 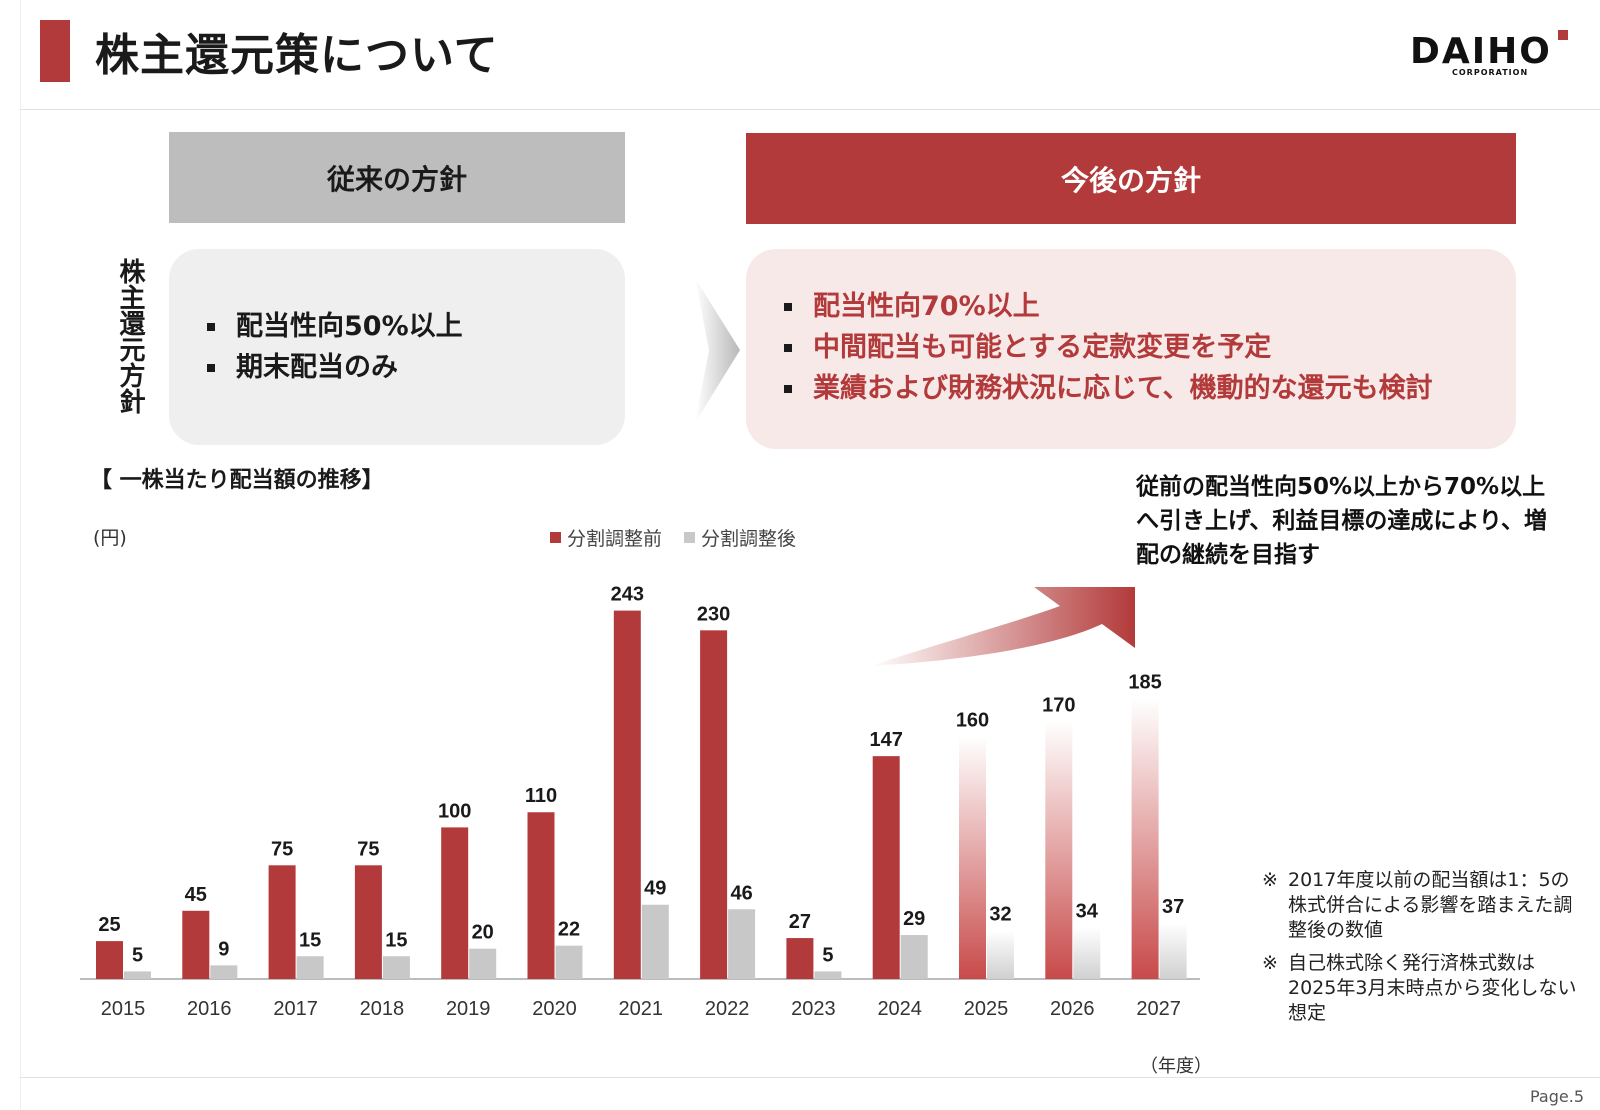 I want to click on page-title: 株主還元策について, so click(x=297, y=55).